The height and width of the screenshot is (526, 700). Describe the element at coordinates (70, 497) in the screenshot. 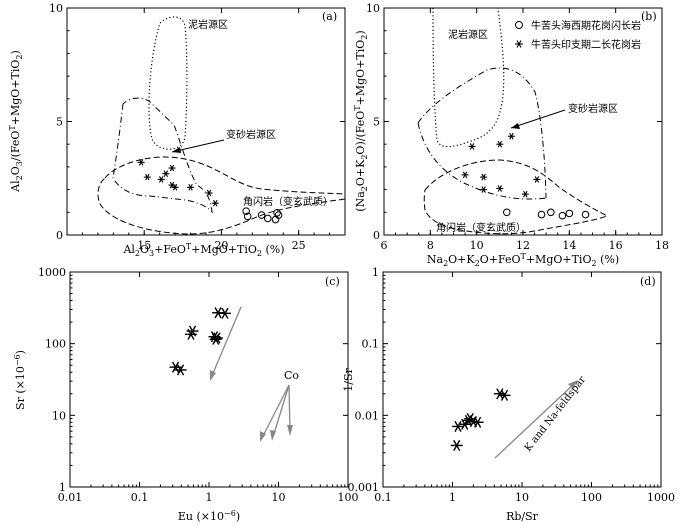

I see `x-tick-label: 0.01` at that location.